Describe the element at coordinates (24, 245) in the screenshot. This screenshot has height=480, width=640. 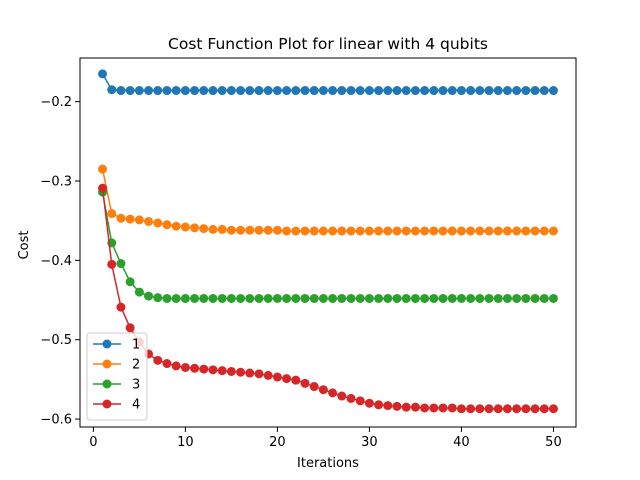
I see `y-axis-label: Cost` at that location.